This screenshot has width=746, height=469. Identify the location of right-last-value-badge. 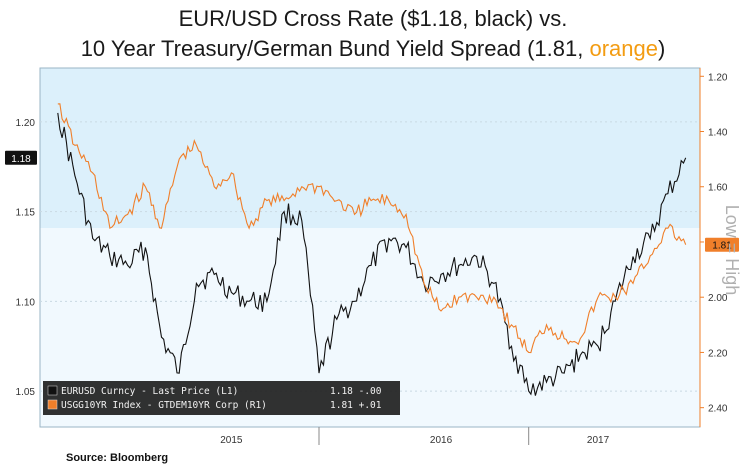
(722, 244).